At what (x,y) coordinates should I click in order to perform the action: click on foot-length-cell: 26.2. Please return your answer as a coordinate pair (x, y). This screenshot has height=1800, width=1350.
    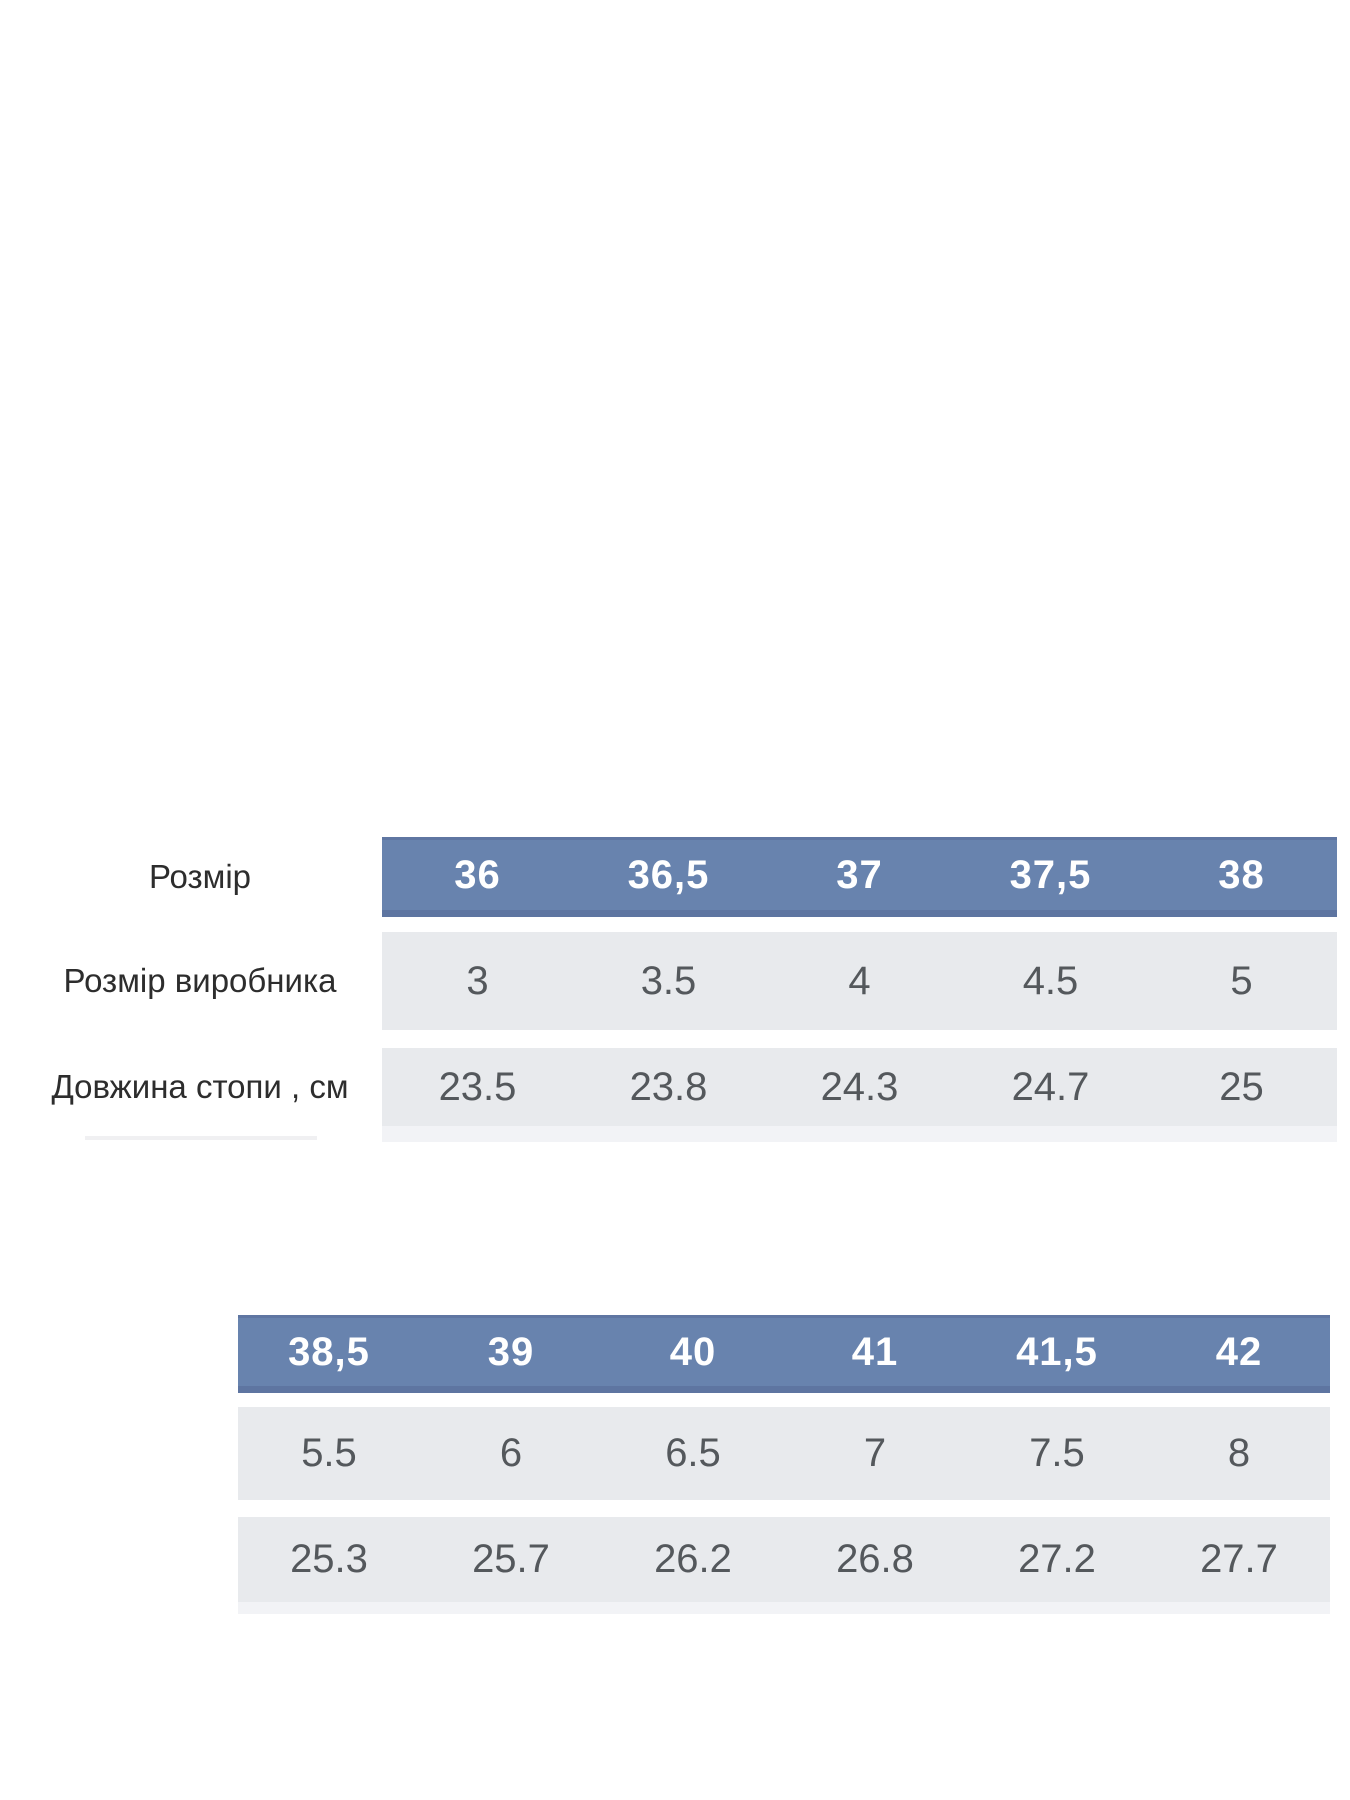
    Looking at the image, I should click on (693, 1559).